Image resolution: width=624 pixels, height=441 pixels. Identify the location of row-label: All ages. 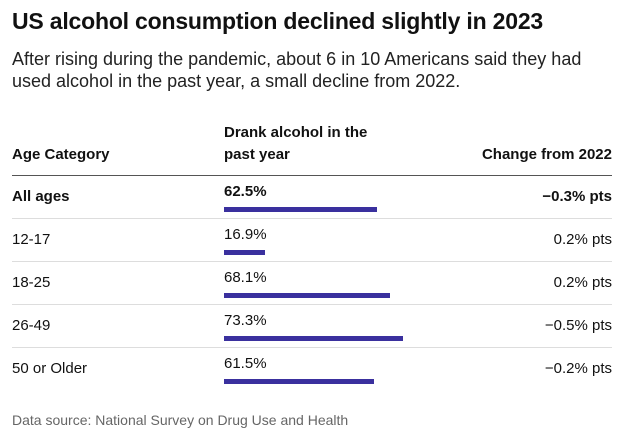
(41, 196).